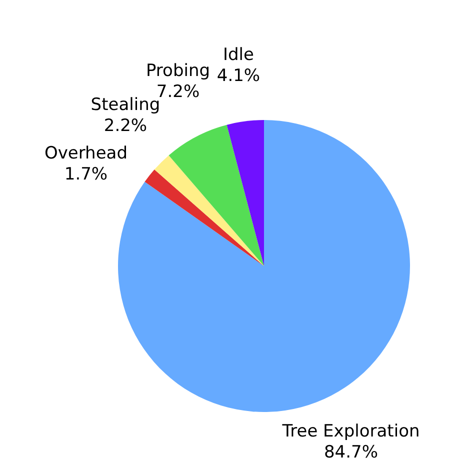 This screenshot has height=474, width=456. Describe the element at coordinates (125, 105) in the screenshot. I see `slice-label: Stealing` at that location.